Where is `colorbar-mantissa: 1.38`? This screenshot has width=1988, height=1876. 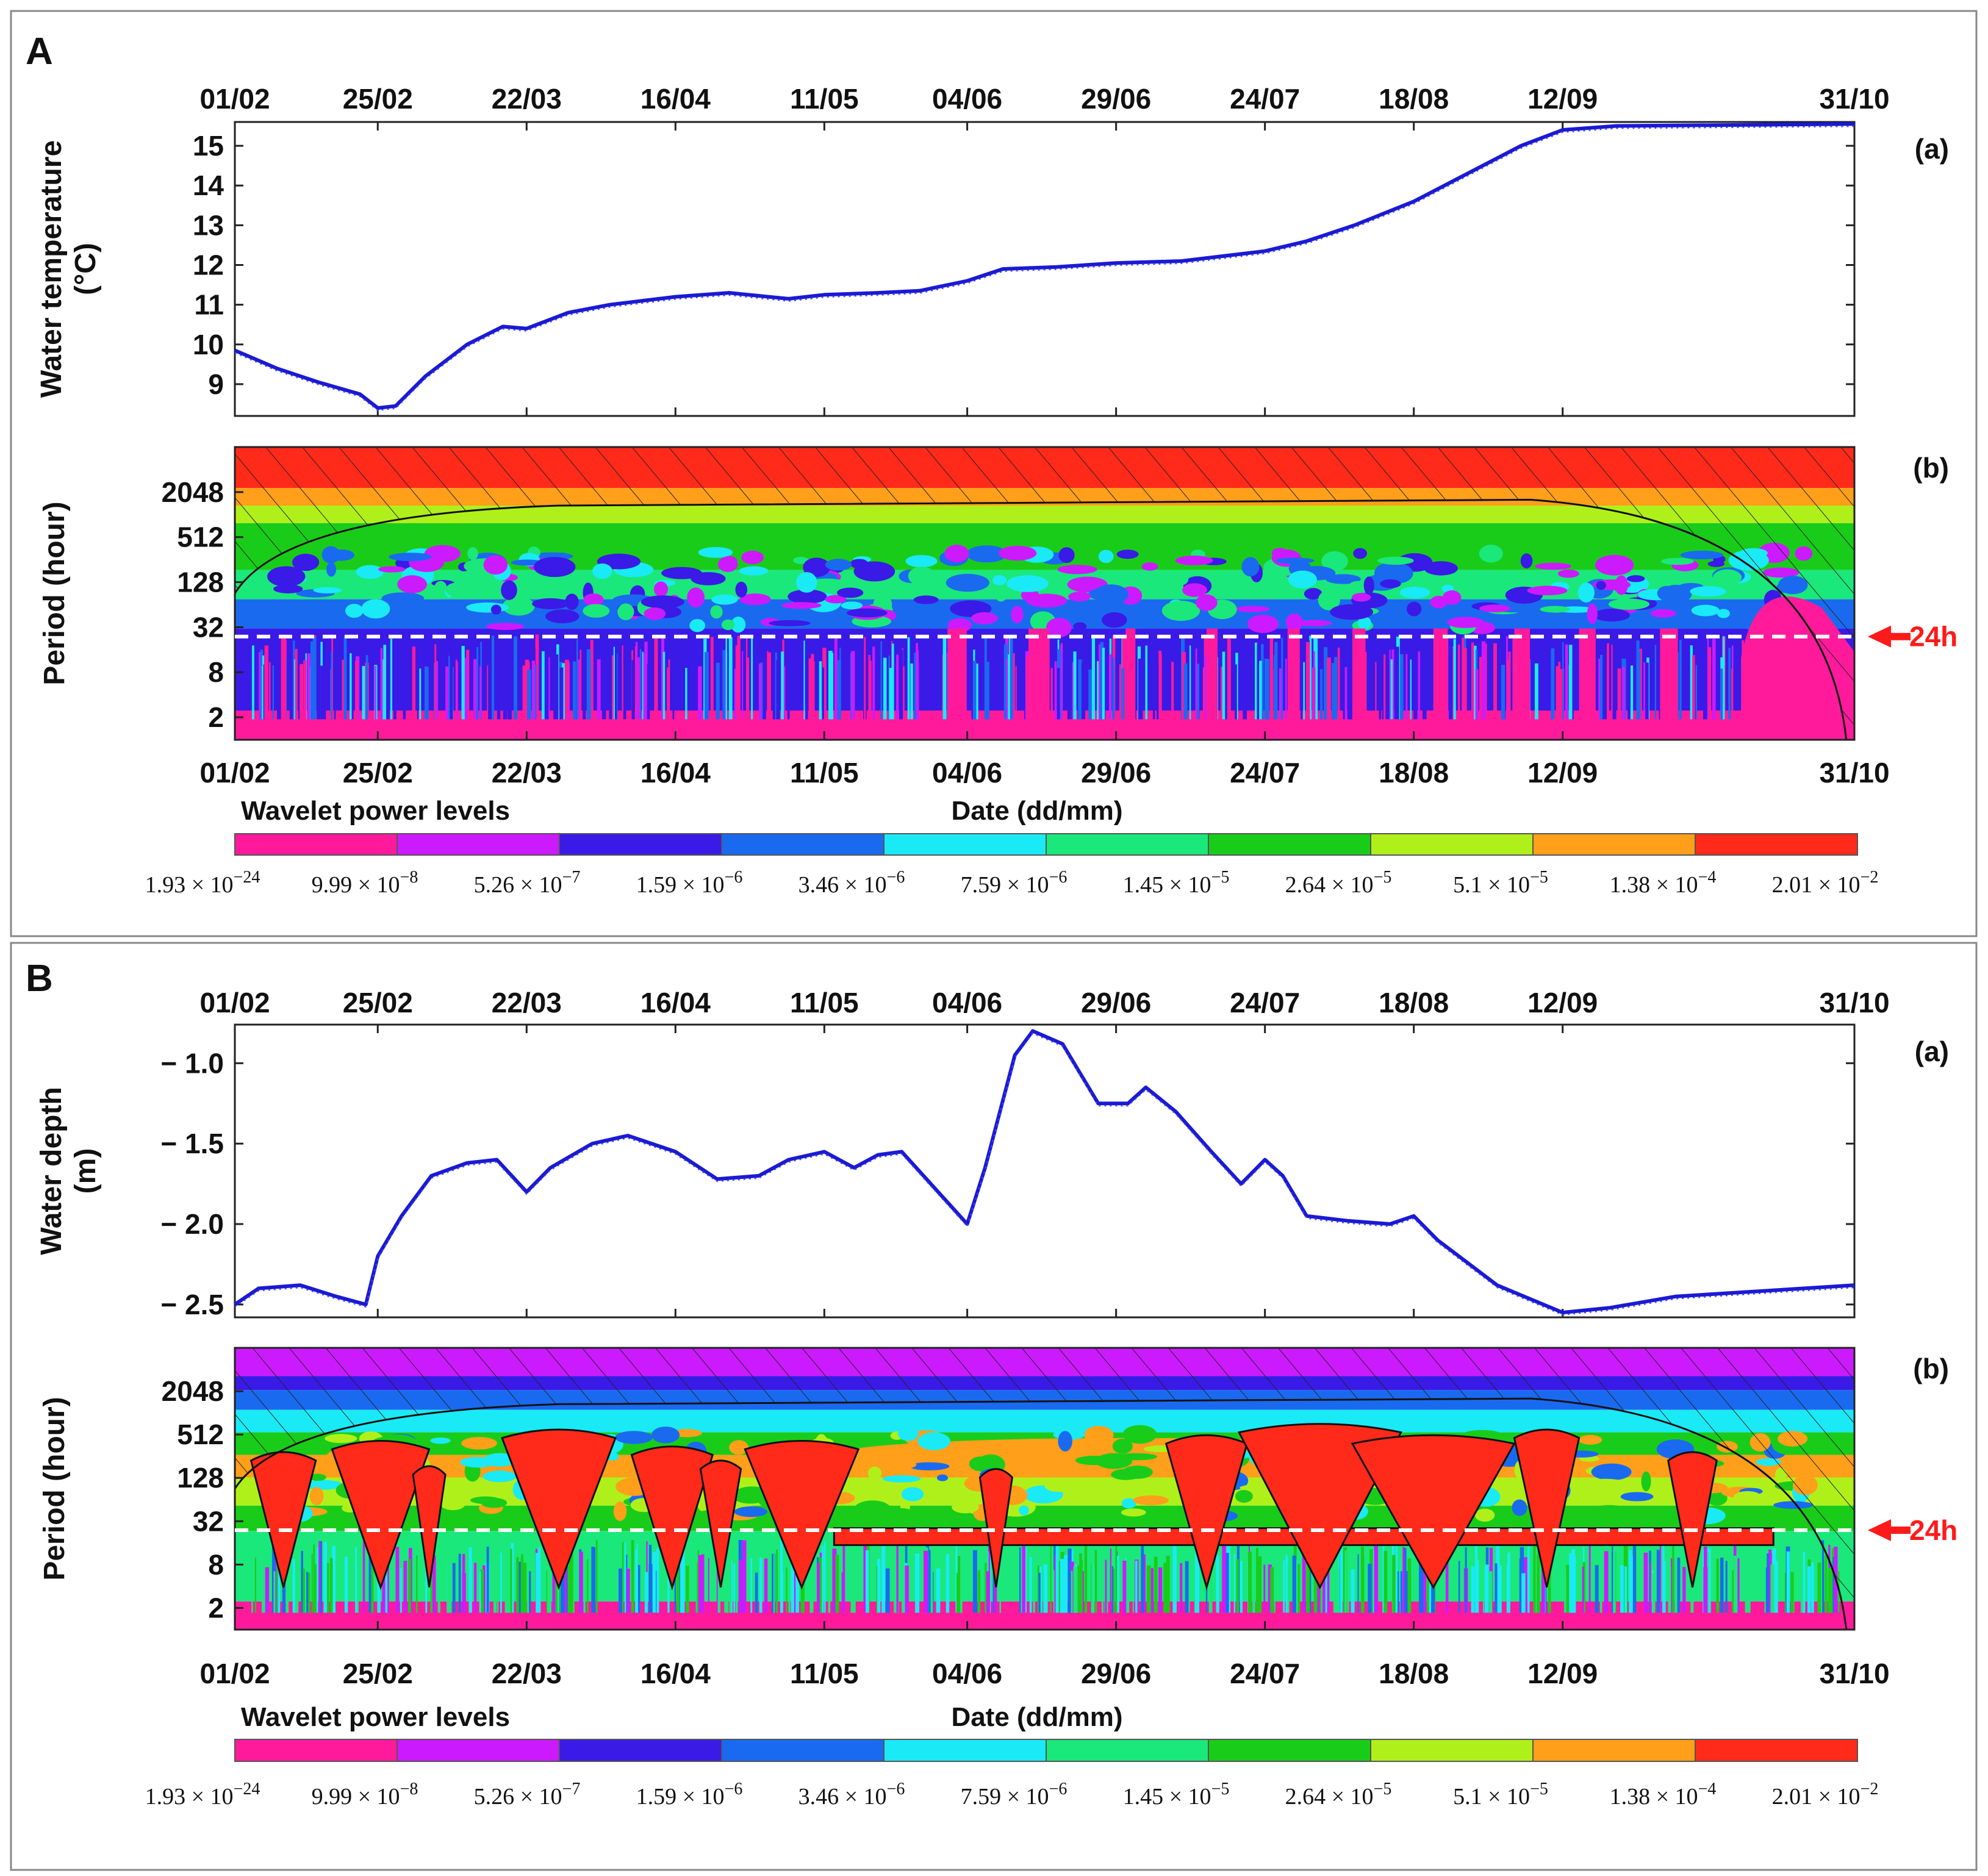
colorbar-mantissa: 1.38 is located at coordinates (1630, 1797).